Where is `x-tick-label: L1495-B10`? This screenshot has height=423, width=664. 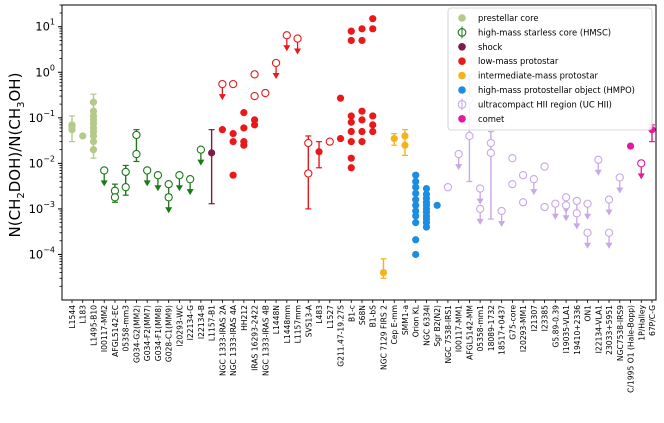 x-tick-label: L1495-B10 is located at coordinates (93, 325).